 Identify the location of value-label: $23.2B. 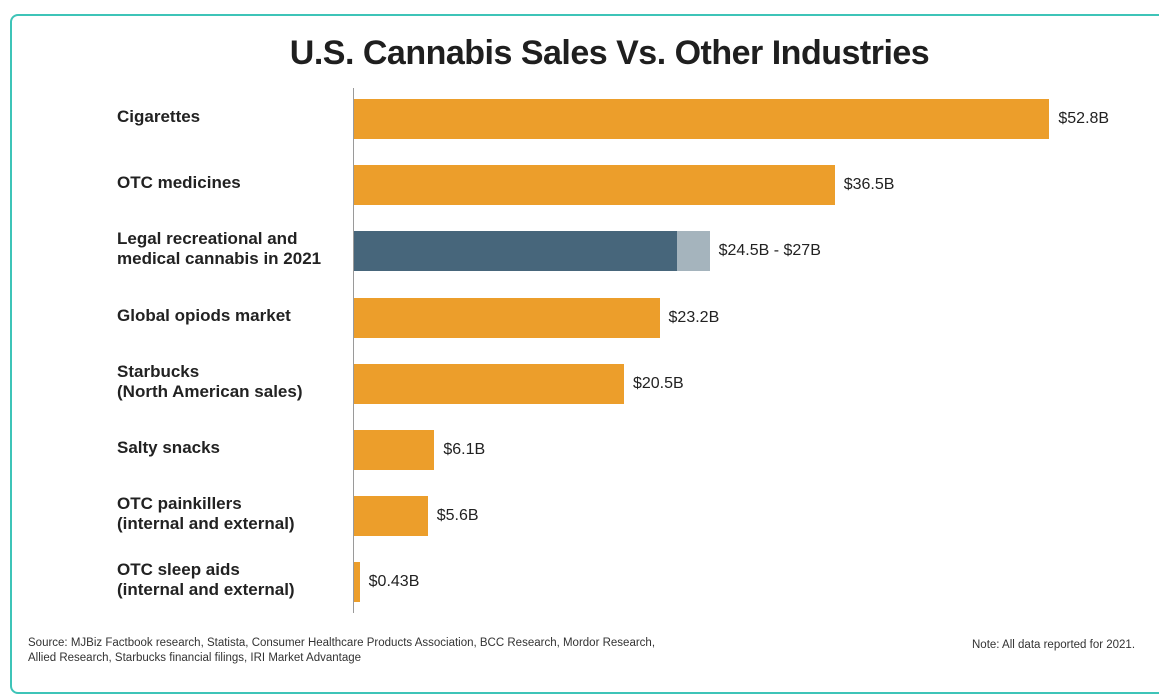
(694, 317).